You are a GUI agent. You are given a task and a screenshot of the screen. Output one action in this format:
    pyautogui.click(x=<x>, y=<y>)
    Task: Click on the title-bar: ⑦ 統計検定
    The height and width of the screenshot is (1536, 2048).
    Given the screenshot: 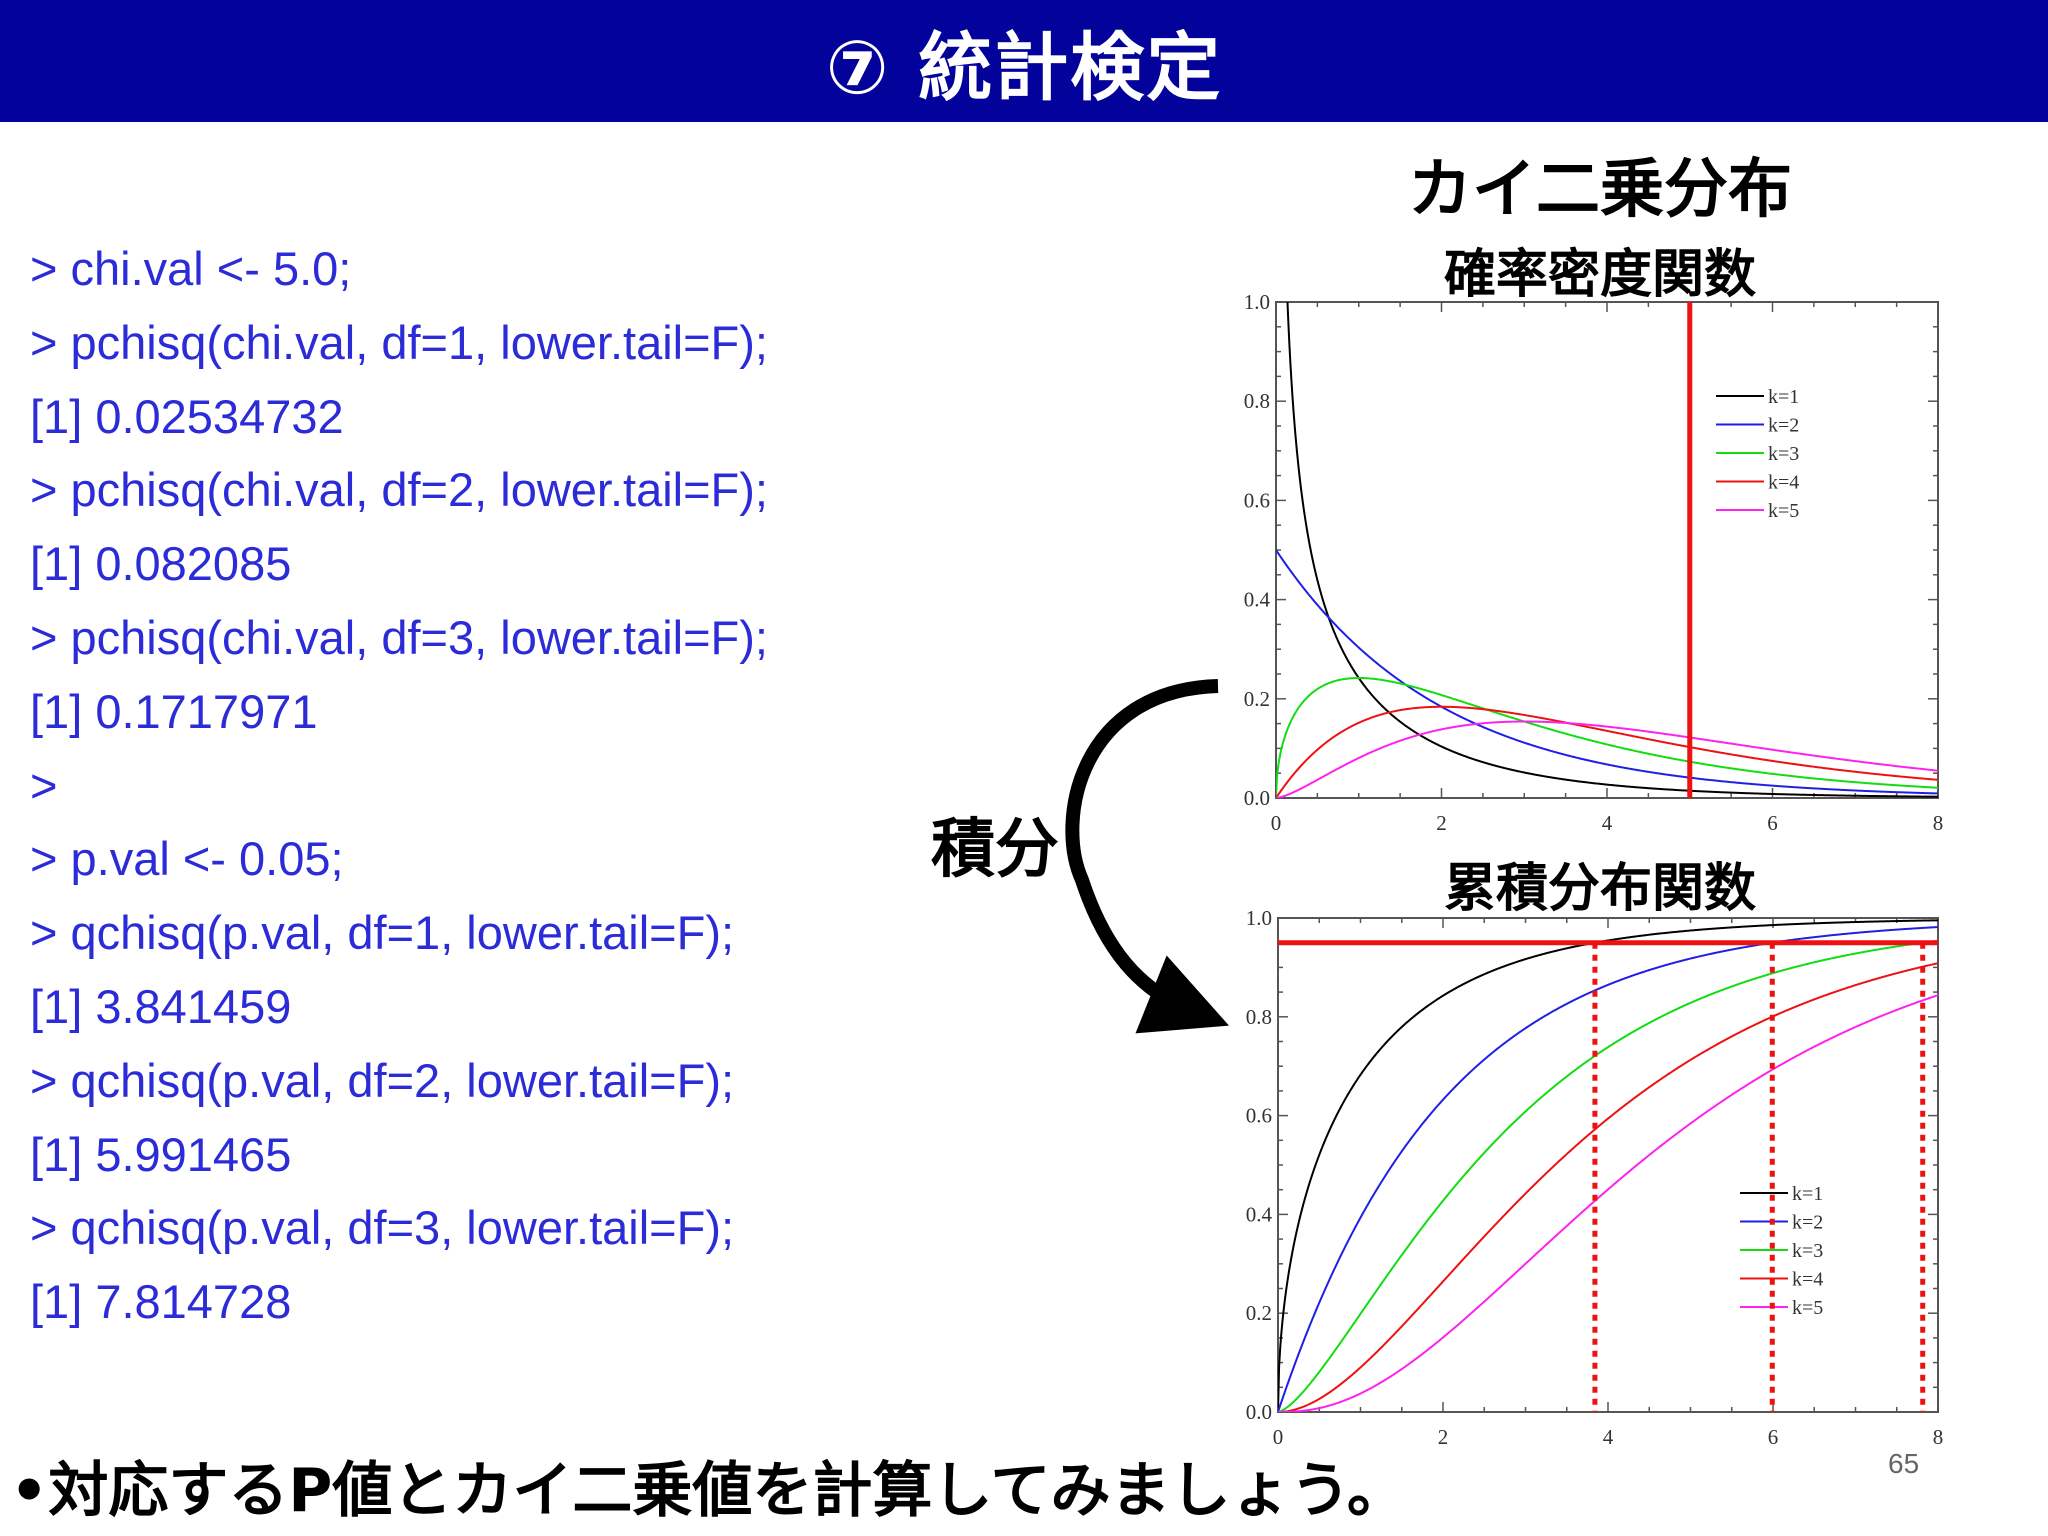 What is the action you would take?
    pyautogui.click(x=1024, y=61)
    